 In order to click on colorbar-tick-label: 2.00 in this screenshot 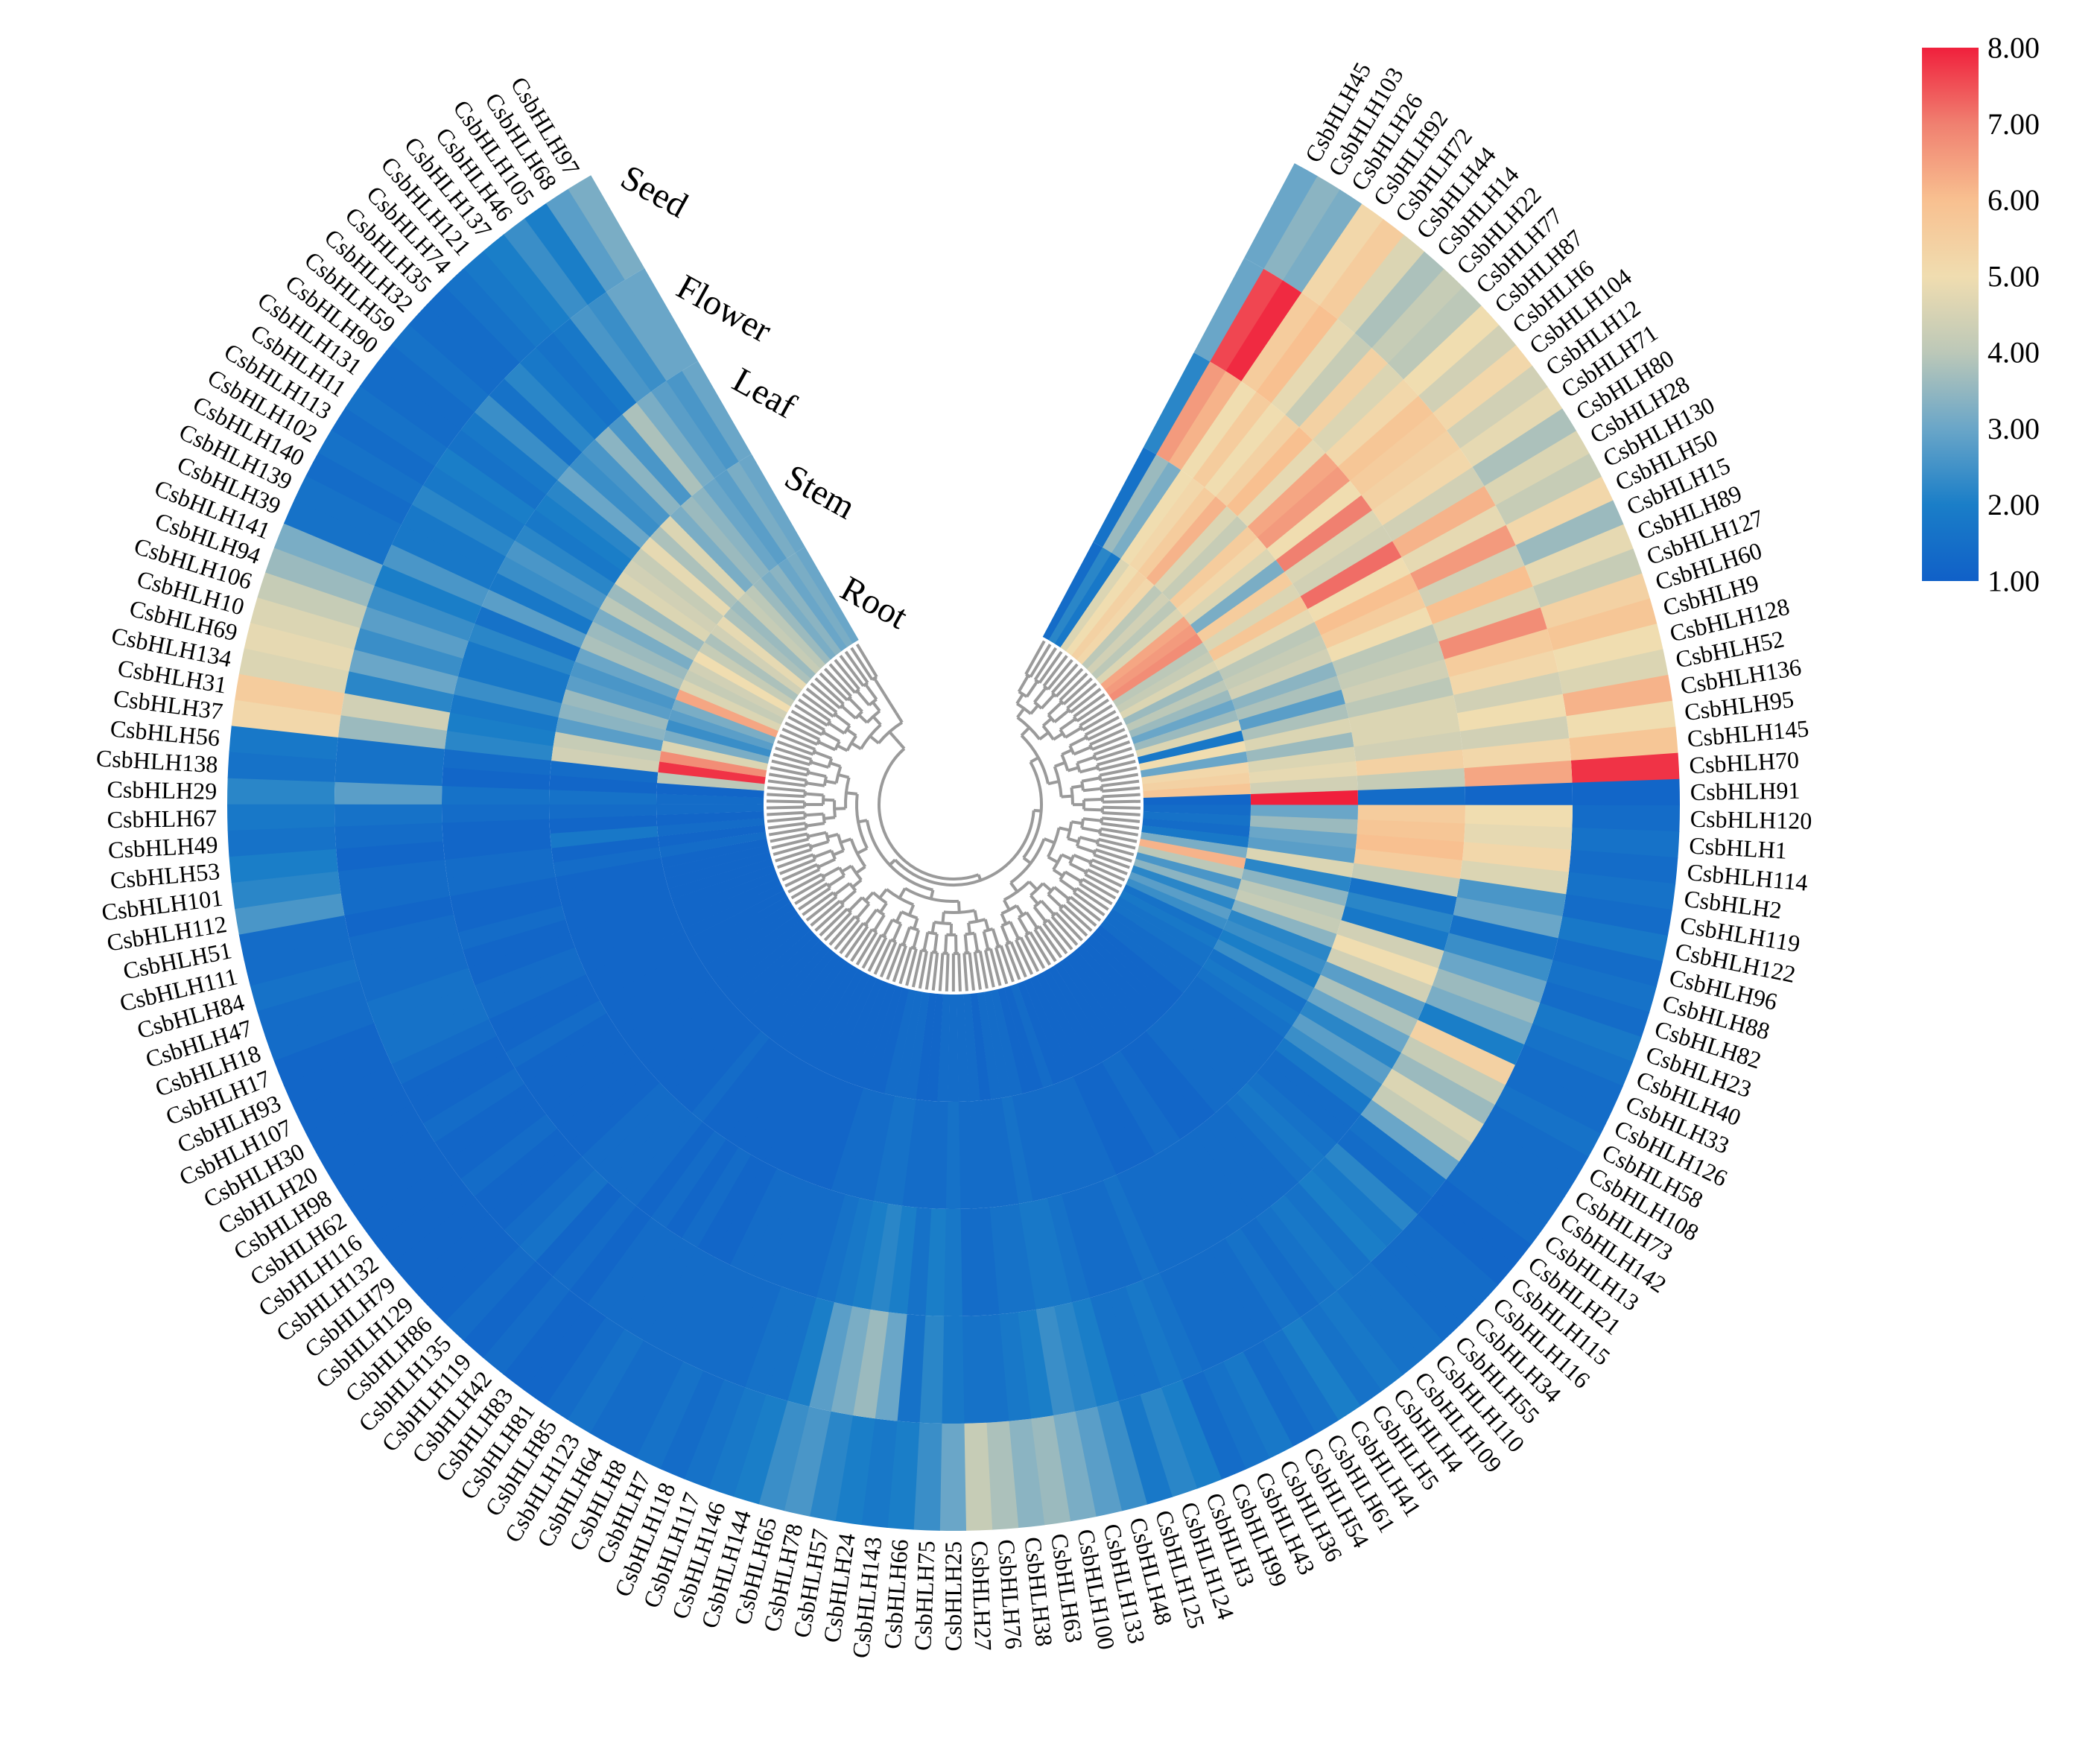, I will do `click(2014, 505)`.